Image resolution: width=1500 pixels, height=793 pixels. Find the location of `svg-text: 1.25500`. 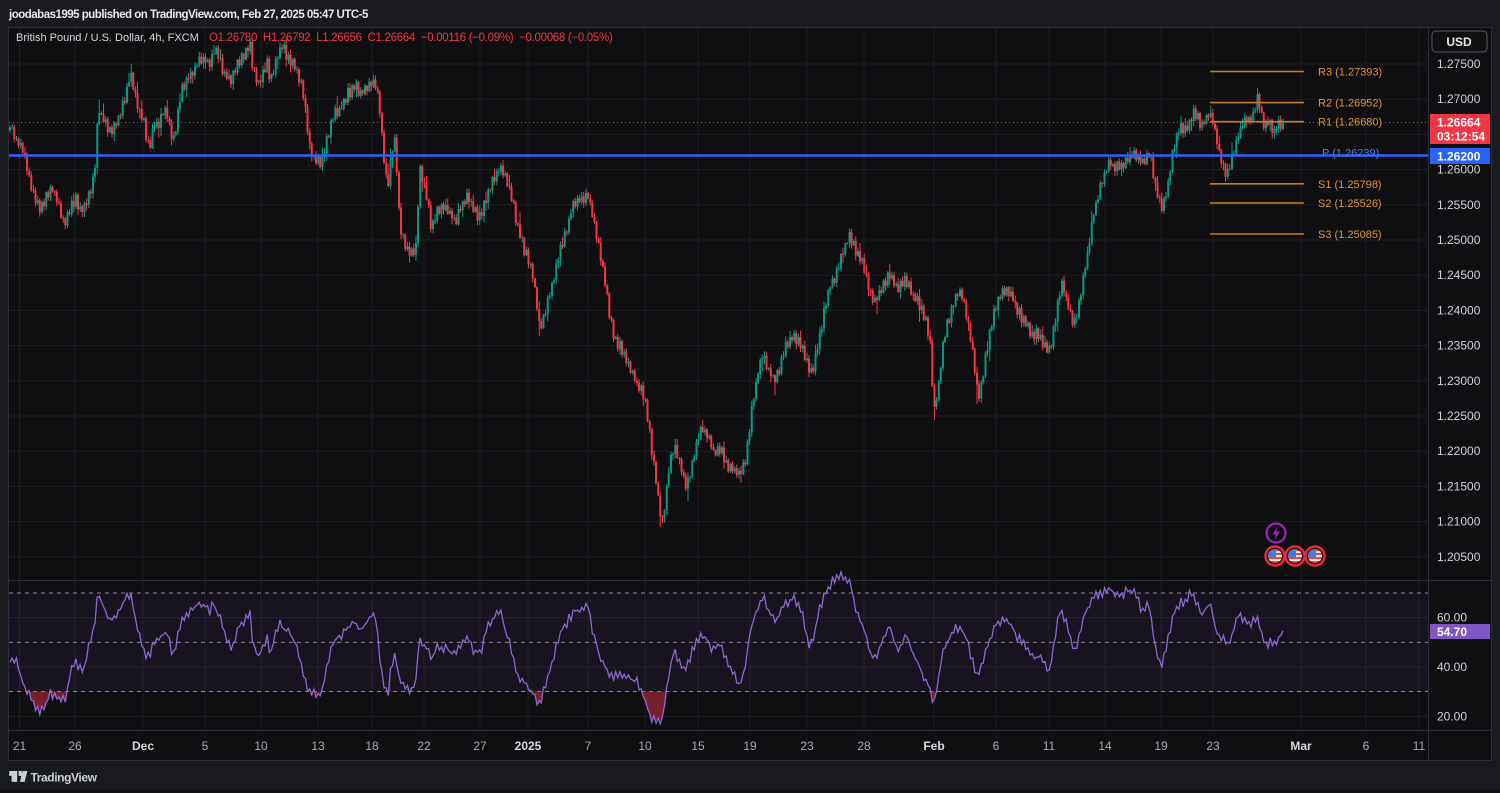

svg-text: 1.25500 is located at coordinates (1459, 205).